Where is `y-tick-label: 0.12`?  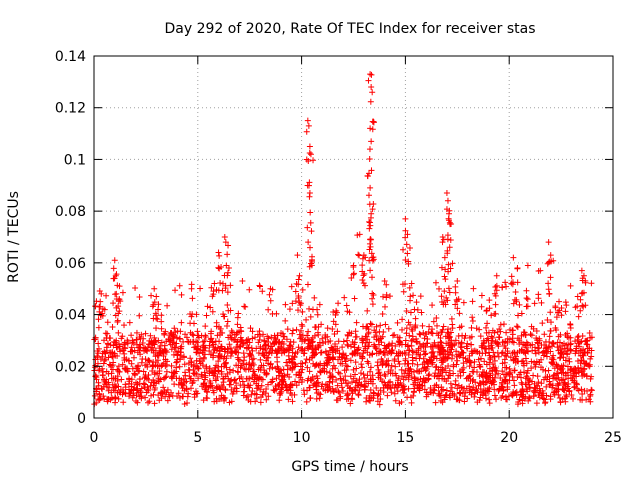 y-tick-label: 0.12 is located at coordinates (70, 109).